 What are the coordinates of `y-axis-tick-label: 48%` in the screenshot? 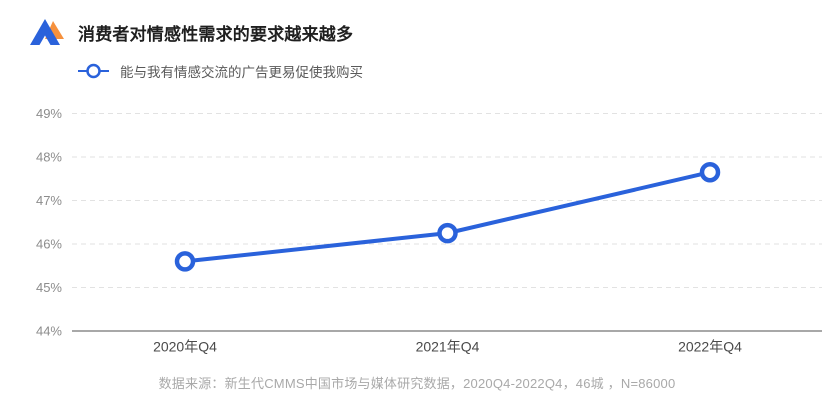 It's located at (49, 157).